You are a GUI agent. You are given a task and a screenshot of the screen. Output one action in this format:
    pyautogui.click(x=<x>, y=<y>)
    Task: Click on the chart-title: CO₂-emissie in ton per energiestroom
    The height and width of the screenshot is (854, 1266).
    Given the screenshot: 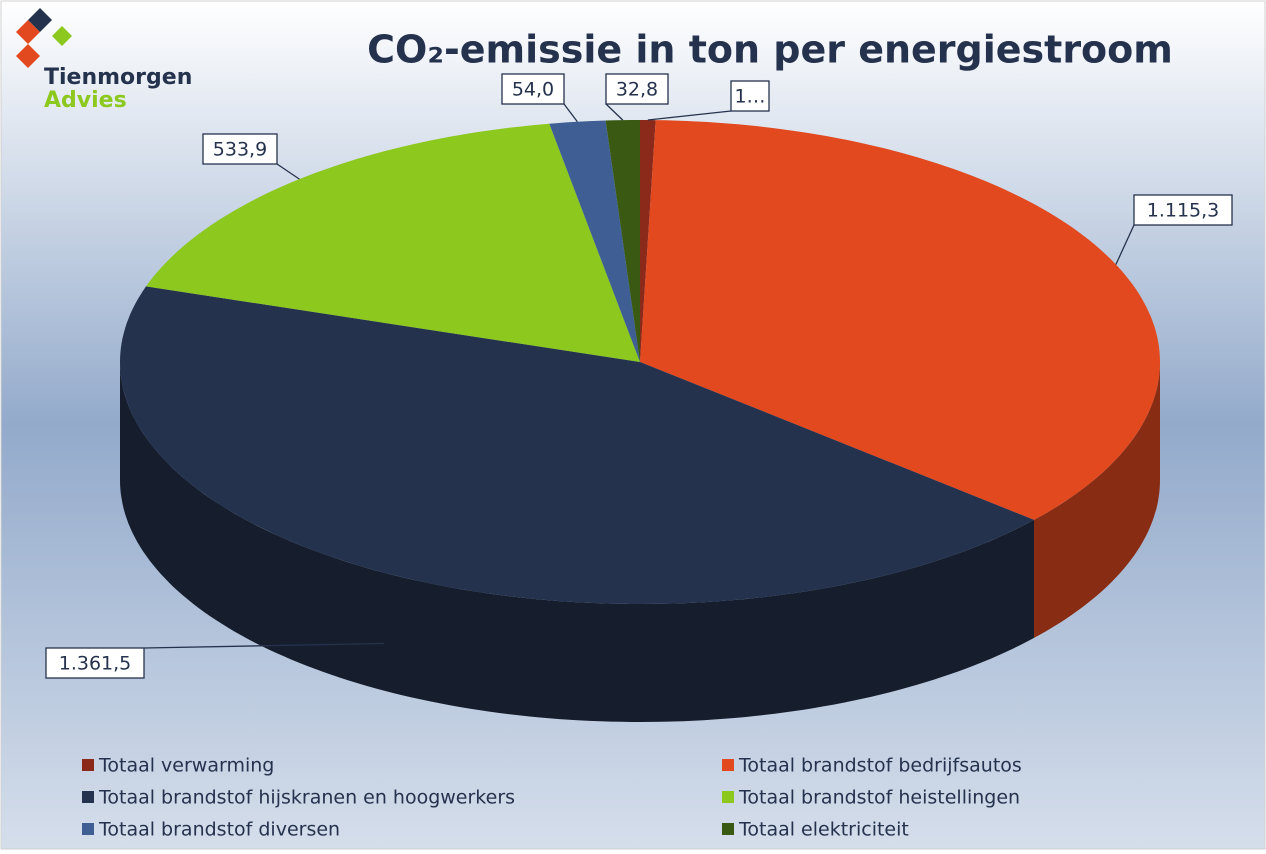 What is the action you would take?
    pyautogui.click(x=770, y=50)
    